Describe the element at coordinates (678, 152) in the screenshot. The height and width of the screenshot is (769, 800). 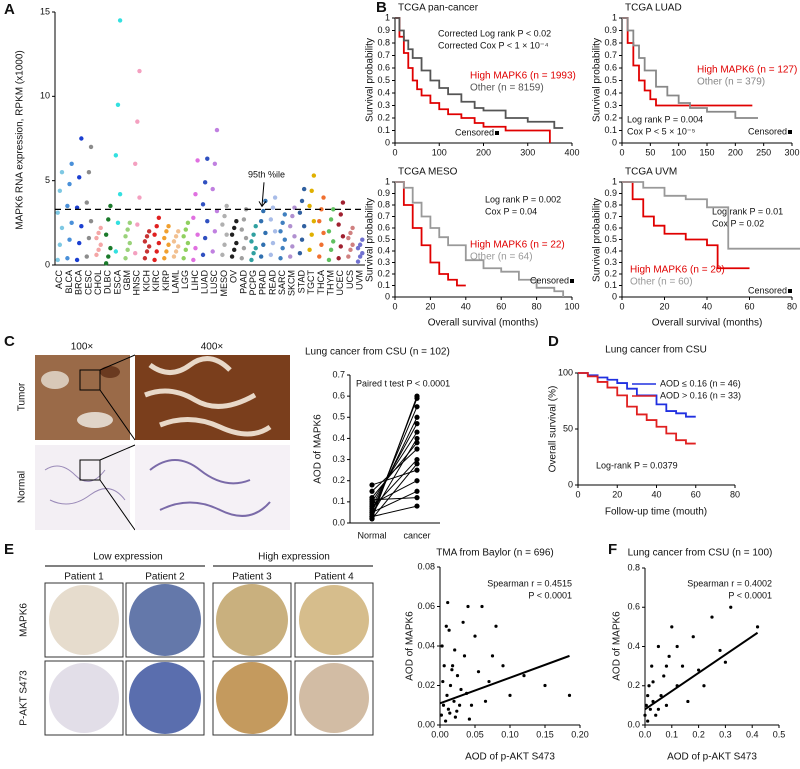
I see `x-tick-label: 100` at that location.